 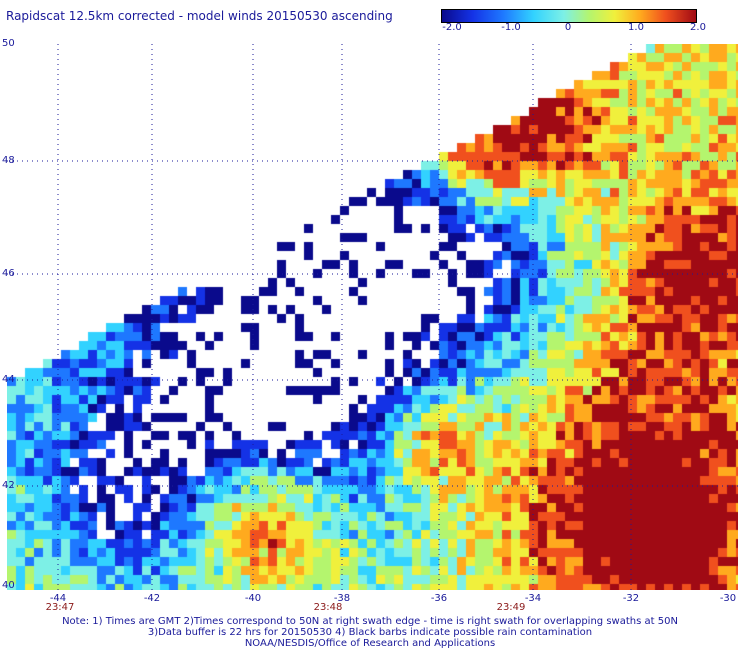 What do you see at coordinates (569, 16) in the screenshot?
I see `colorbar` at bounding box center [569, 16].